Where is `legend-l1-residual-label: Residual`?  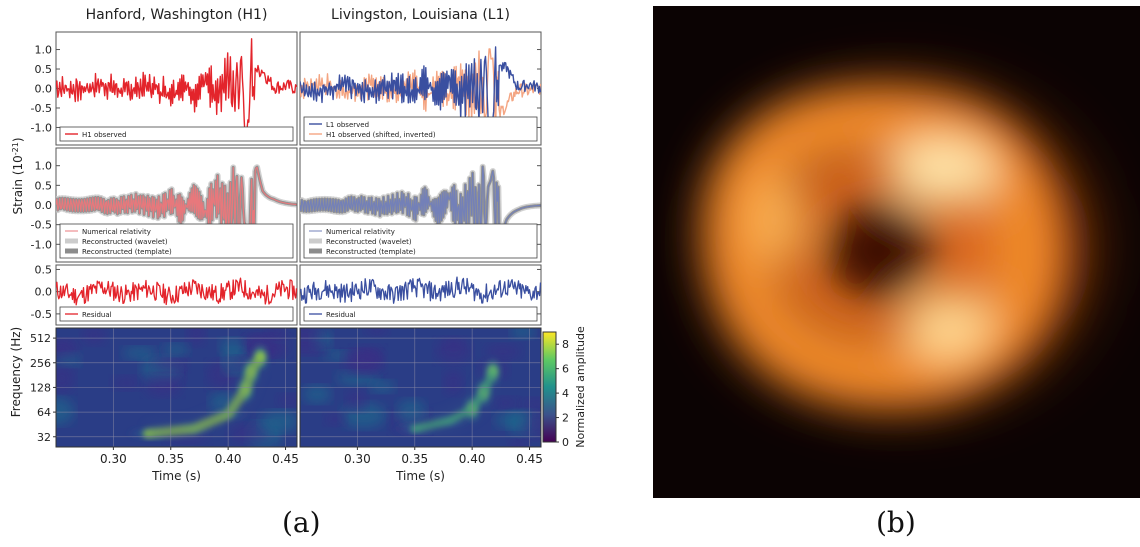 legend-l1-residual-label: Residual is located at coordinates (341, 315).